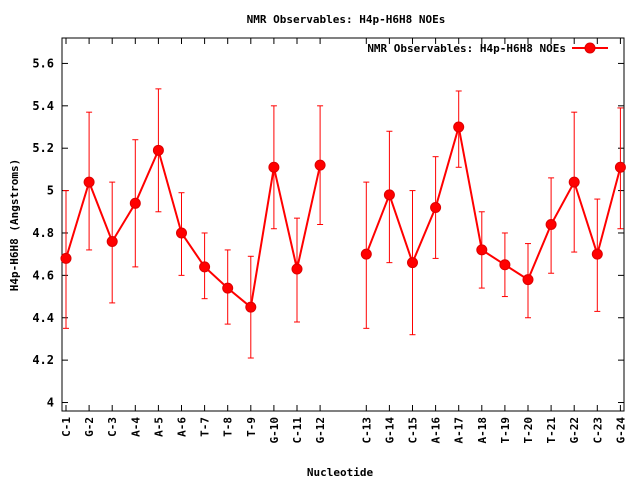  What do you see at coordinates (590, 48) in the screenshot?
I see `legend-marker` at bounding box center [590, 48].